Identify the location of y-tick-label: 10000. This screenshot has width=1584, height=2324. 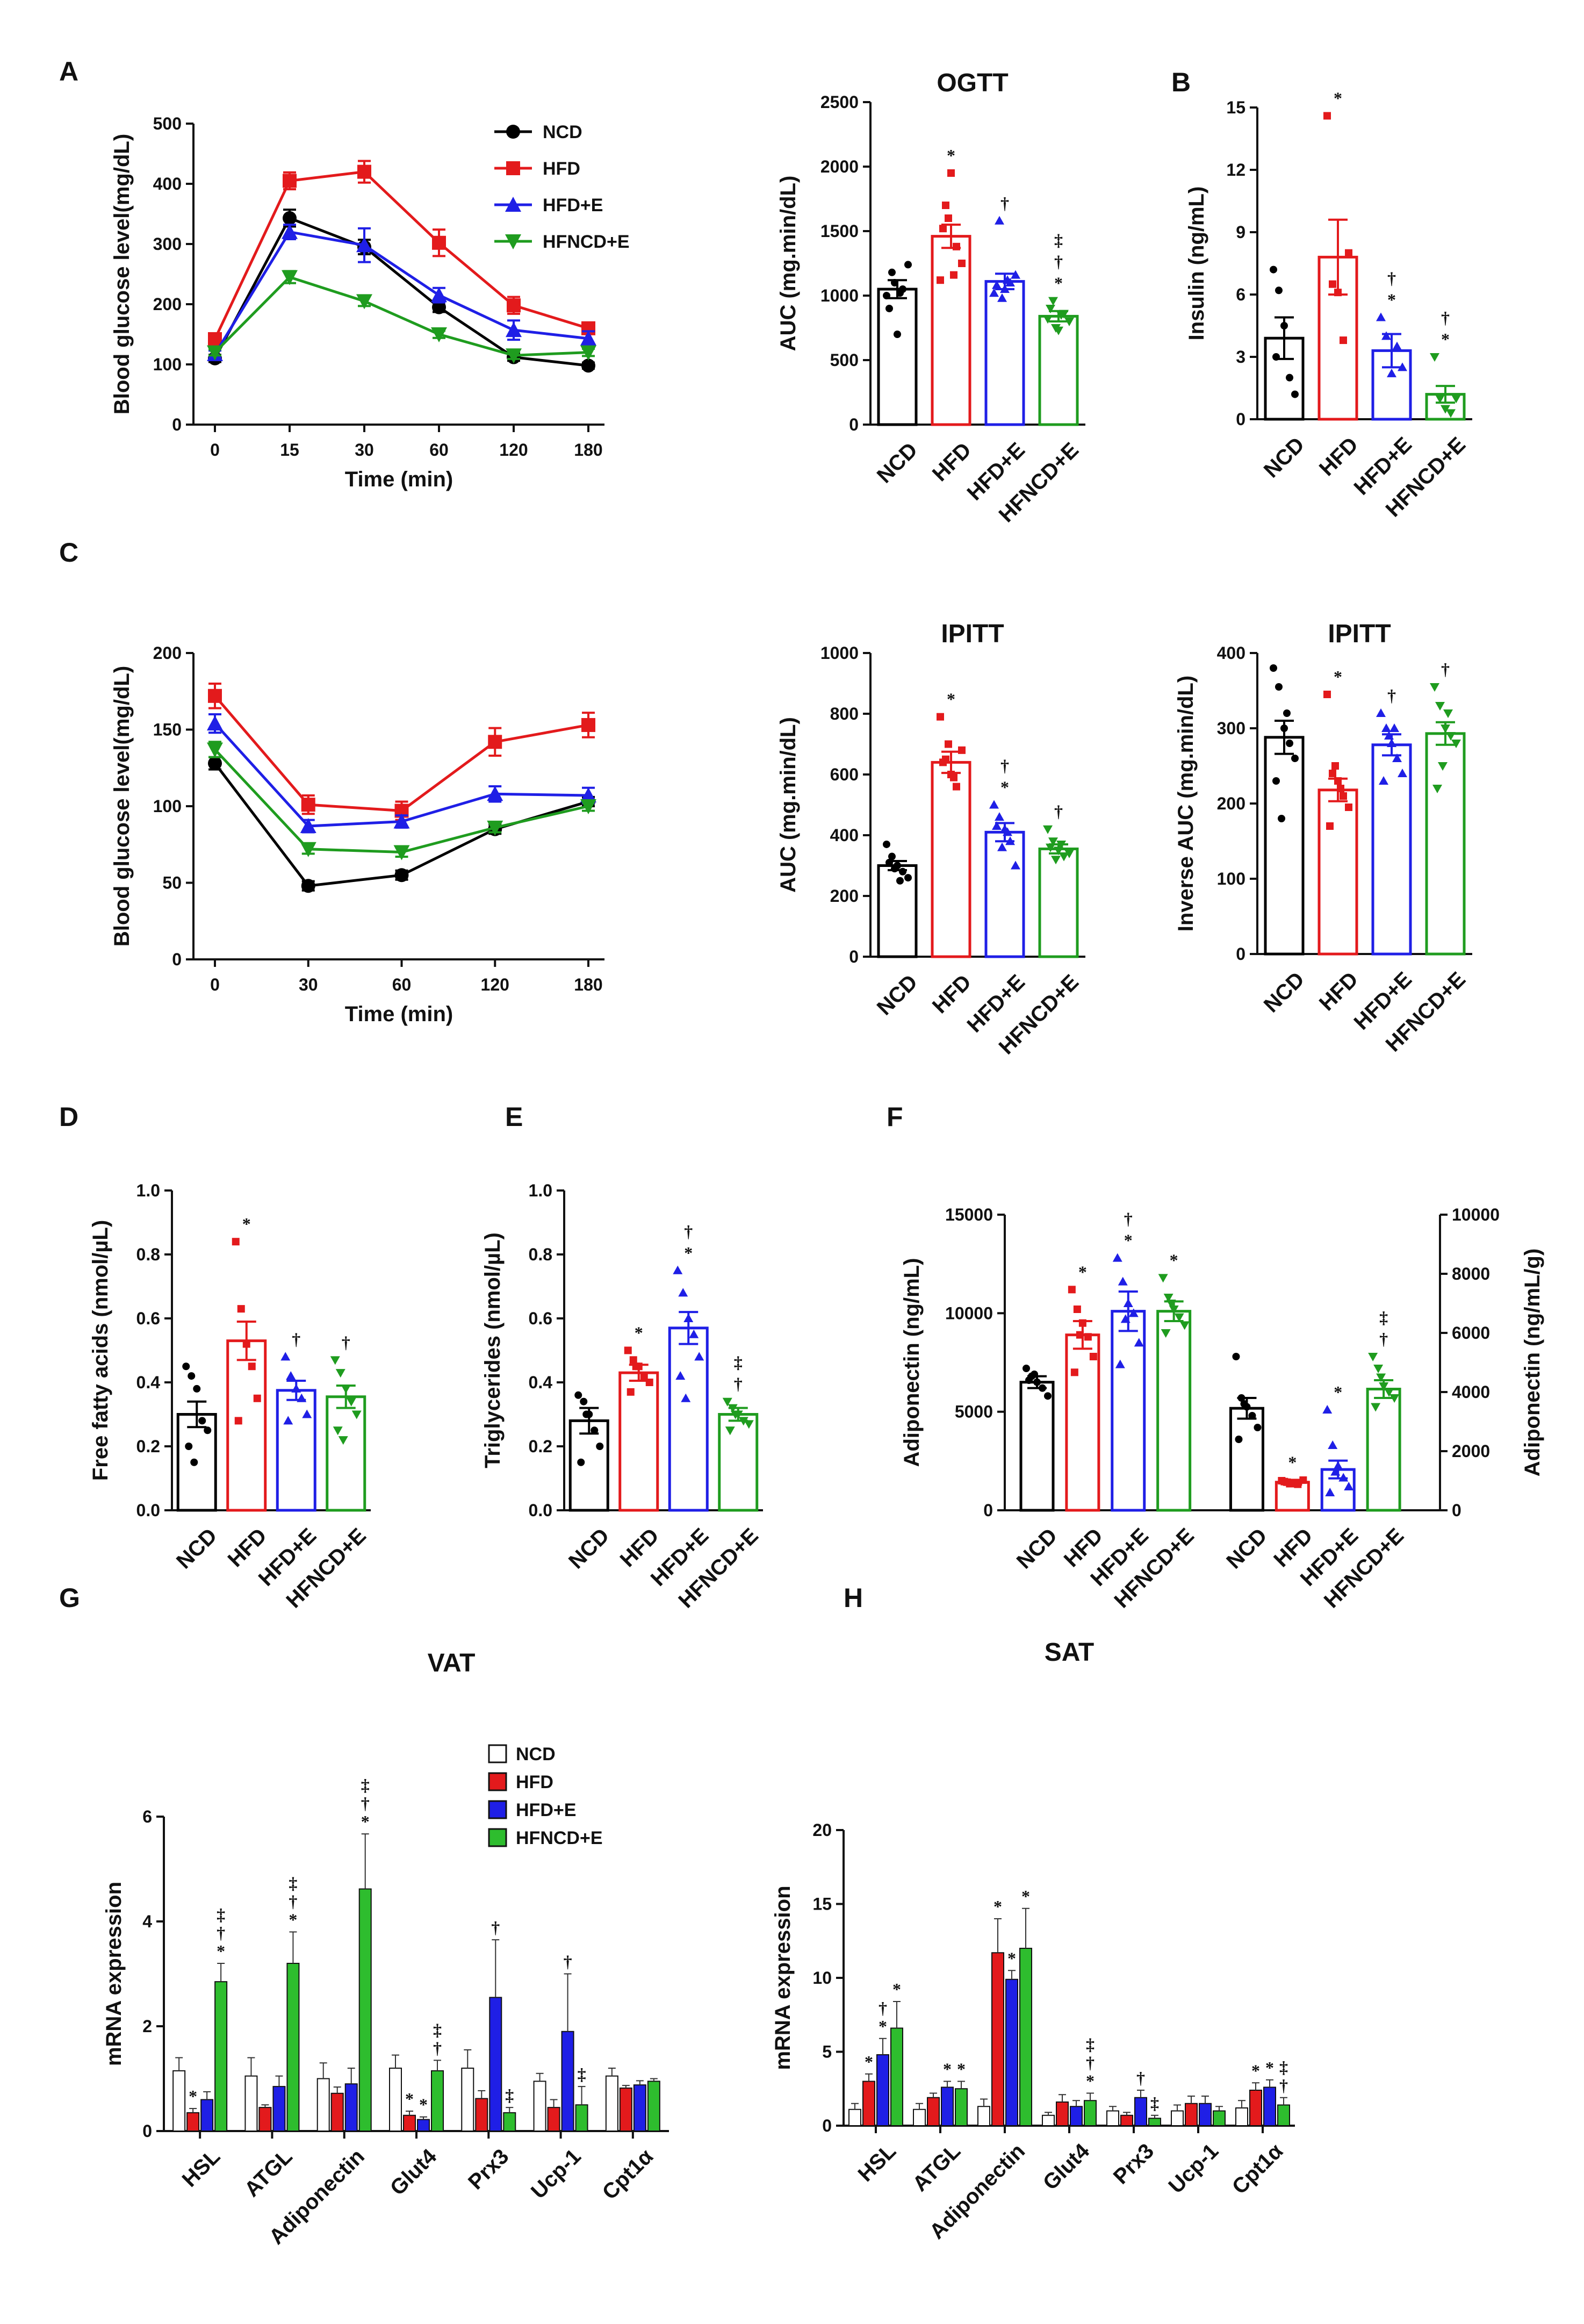
(969, 1313).